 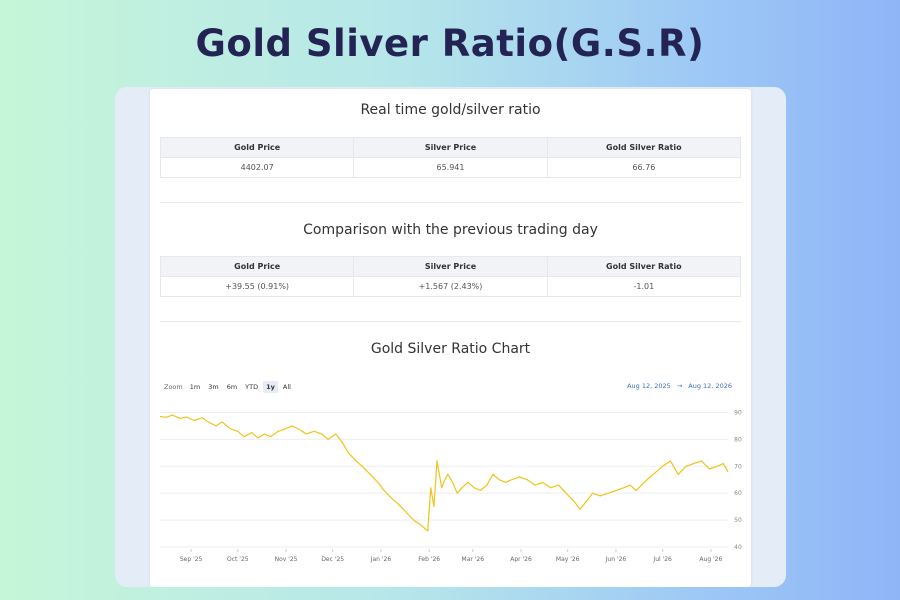 What do you see at coordinates (270, 386) in the screenshot?
I see `zoom-1y-button: 1y` at bounding box center [270, 386].